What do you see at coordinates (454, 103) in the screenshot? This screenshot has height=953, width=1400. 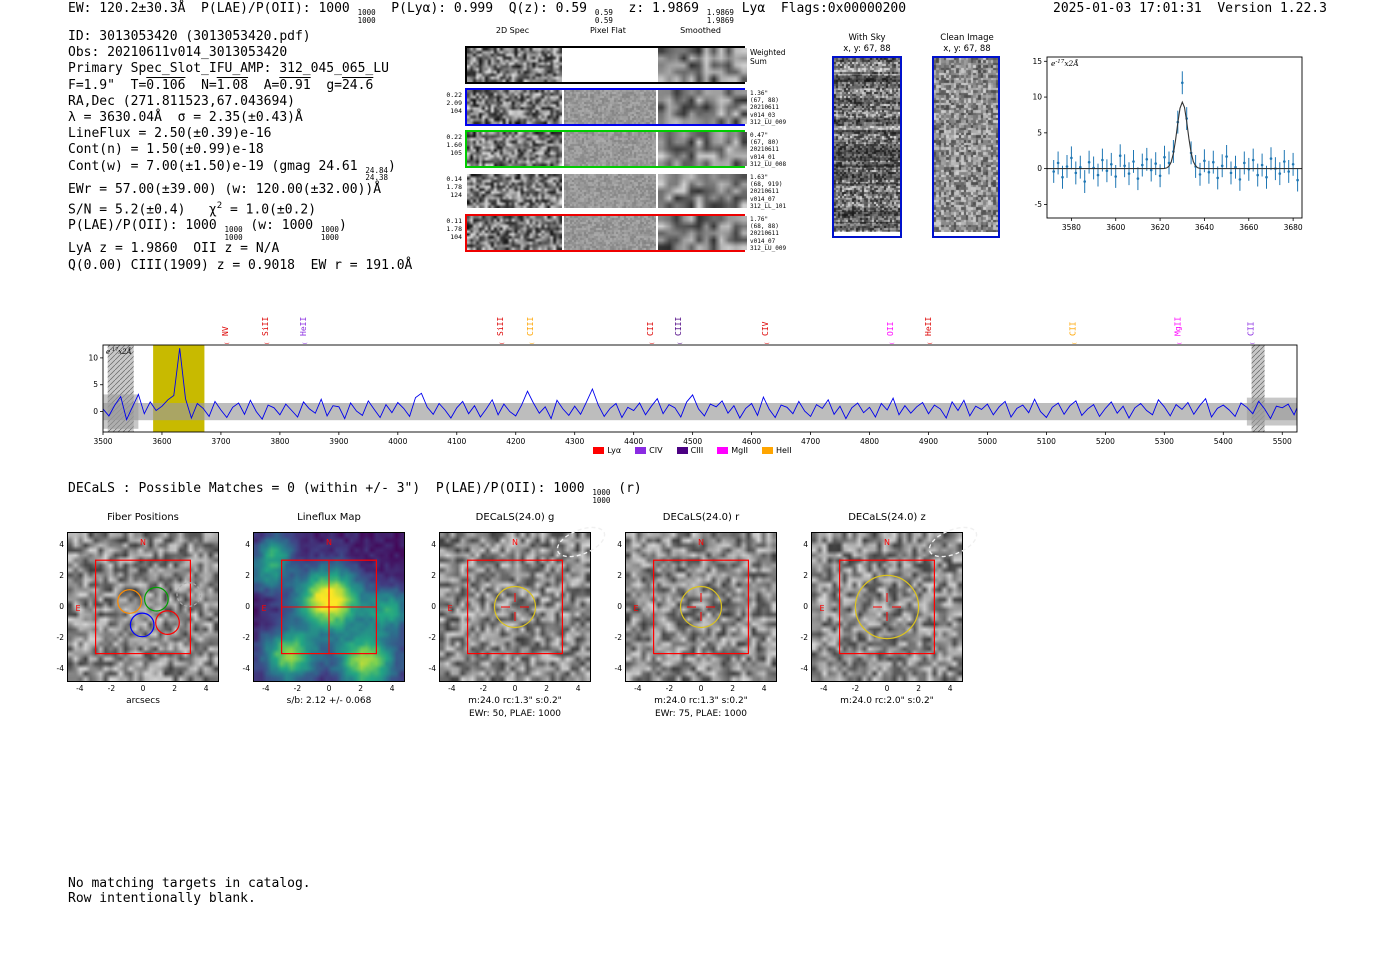 I see `spec2d-row-stats: 0.22 2.09 104` at bounding box center [454, 103].